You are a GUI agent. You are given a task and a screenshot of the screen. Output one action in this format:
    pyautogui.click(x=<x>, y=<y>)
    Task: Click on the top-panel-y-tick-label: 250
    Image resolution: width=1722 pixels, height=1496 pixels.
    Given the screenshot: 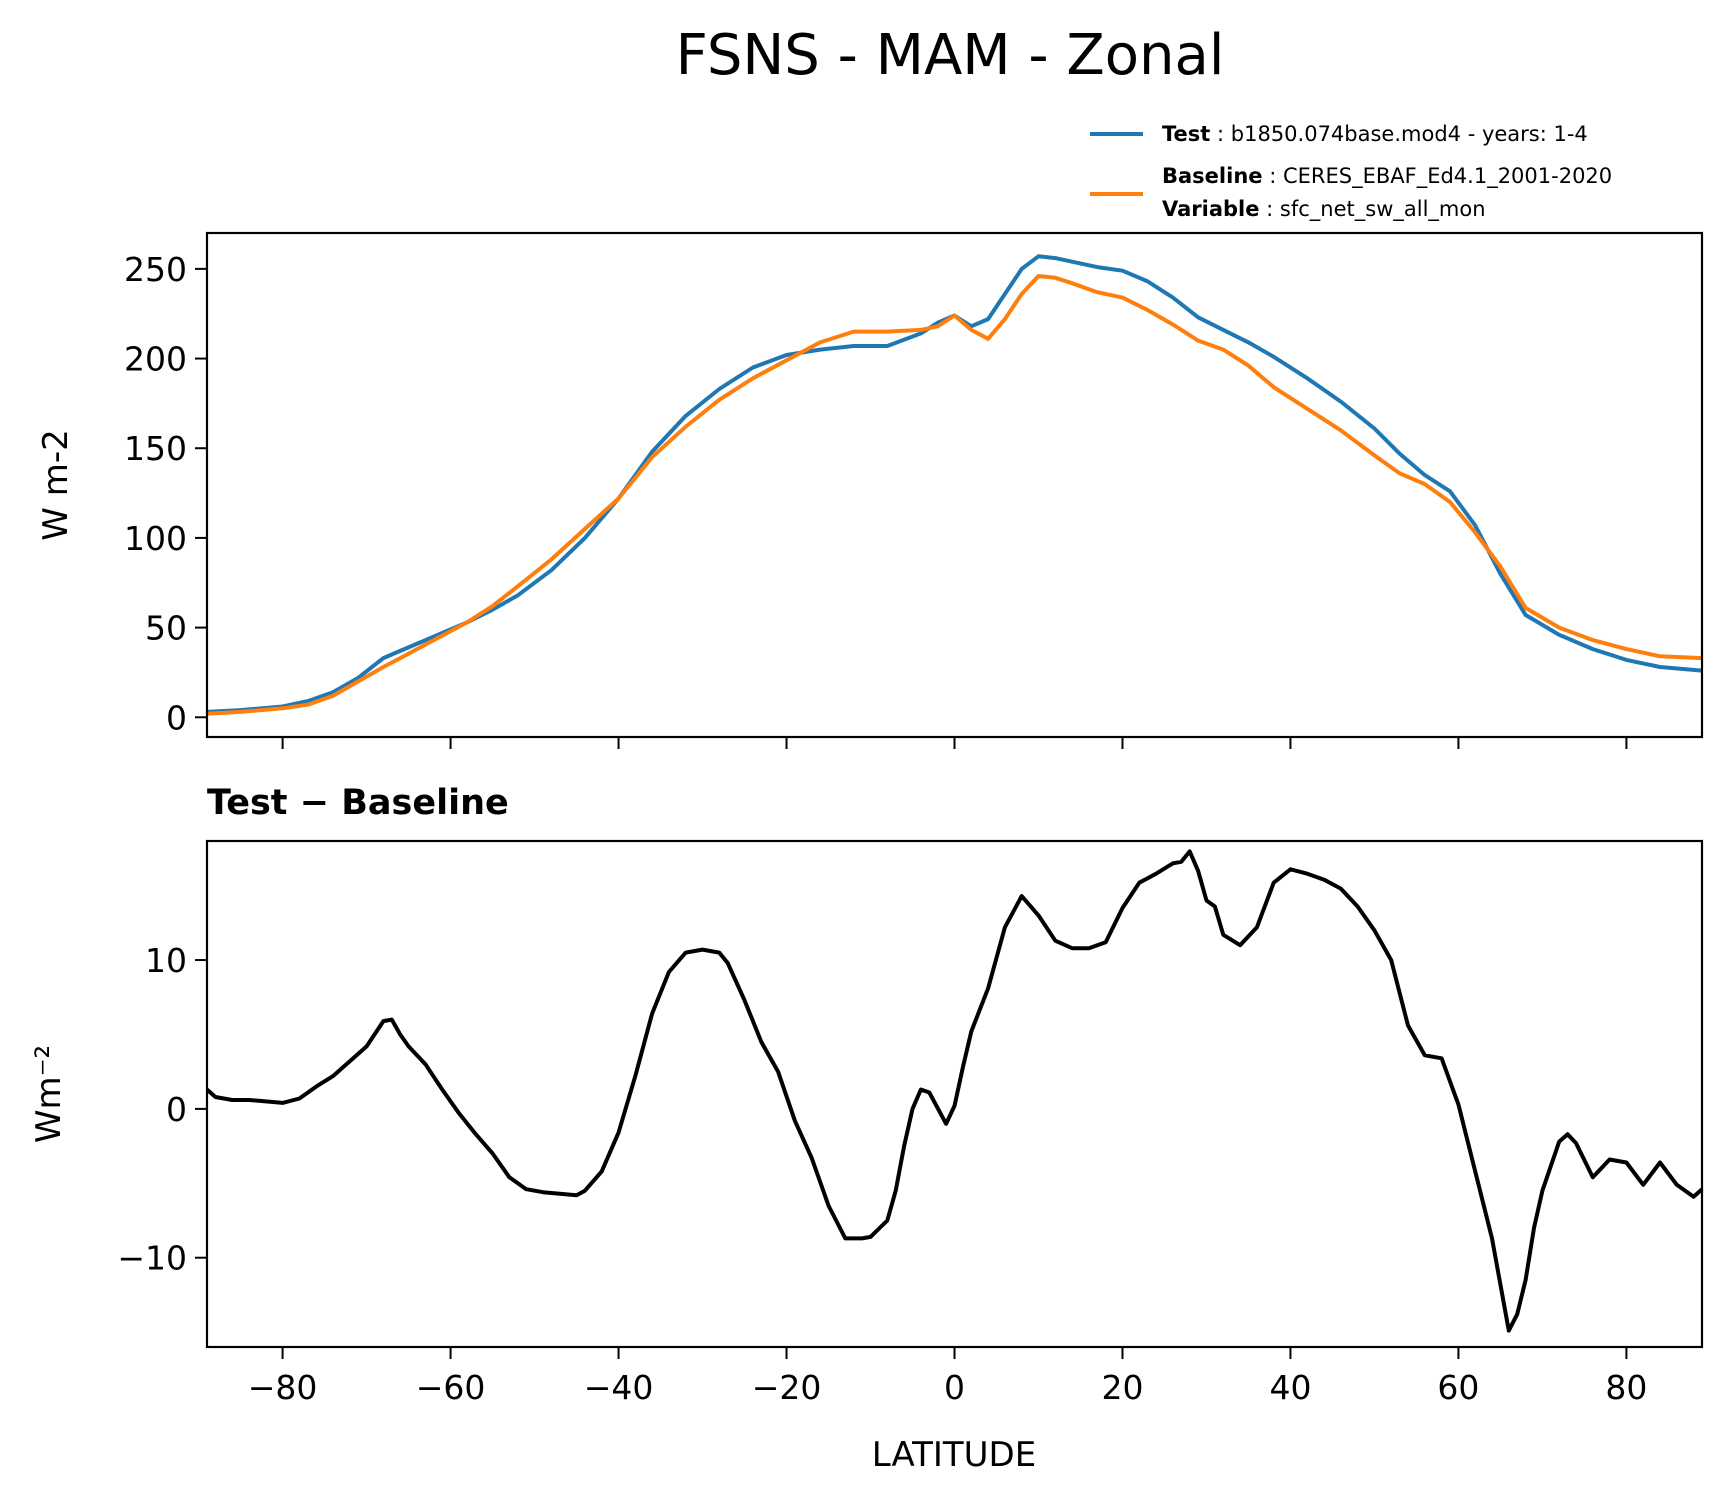 What is the action you would take?
    pyautogui.click(x=155, y=269)
    